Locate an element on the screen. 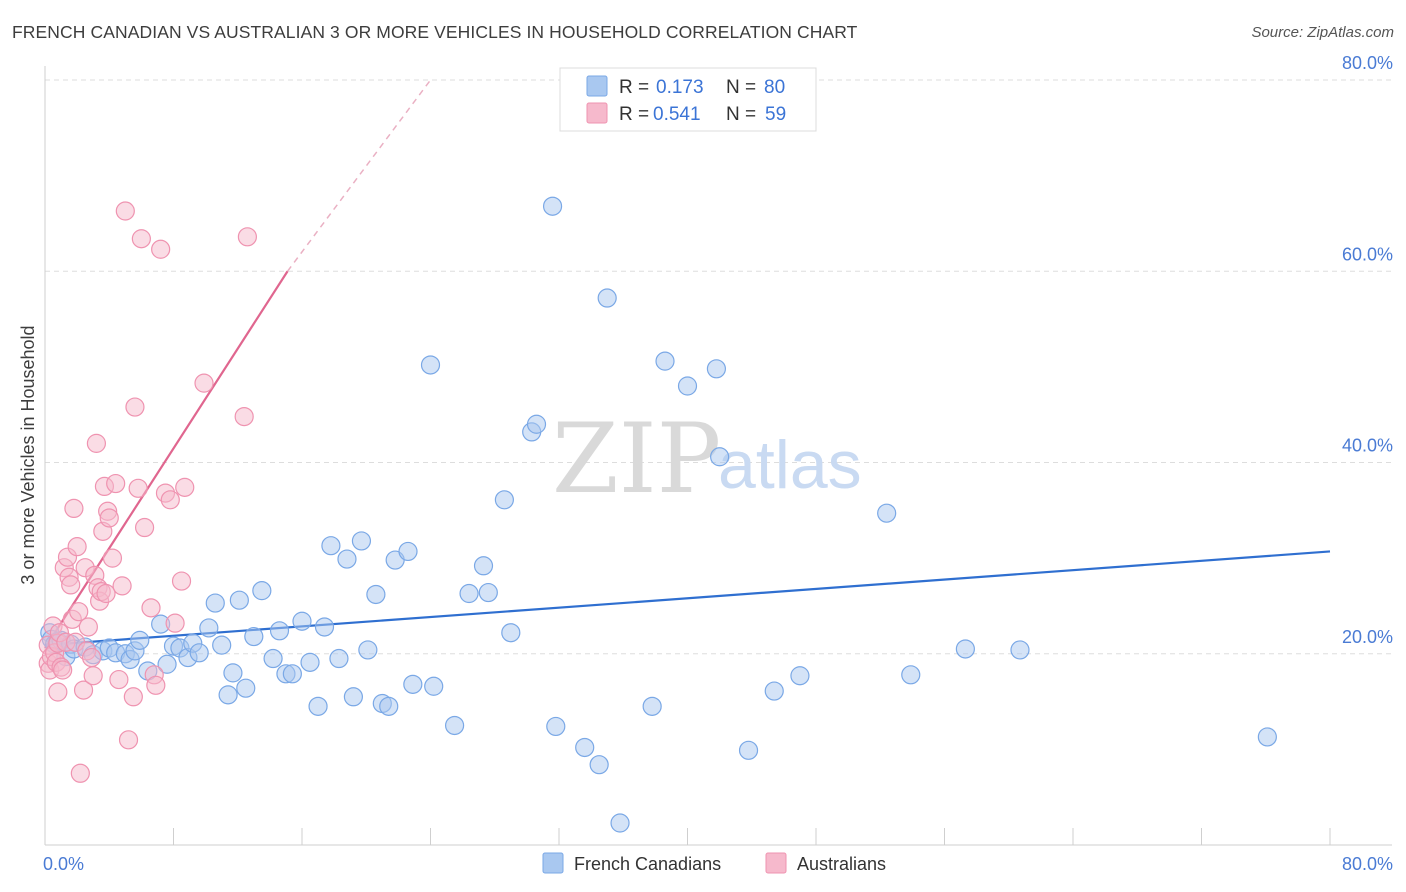 The height and width of the screenshot is (892, 1406). legend-swatch-australians is located at coordinates (597, 113).